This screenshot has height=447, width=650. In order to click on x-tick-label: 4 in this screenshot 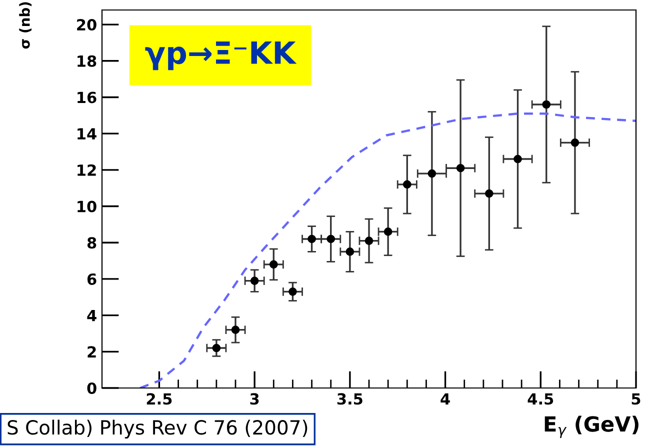, I will do `click(445, 398)`.